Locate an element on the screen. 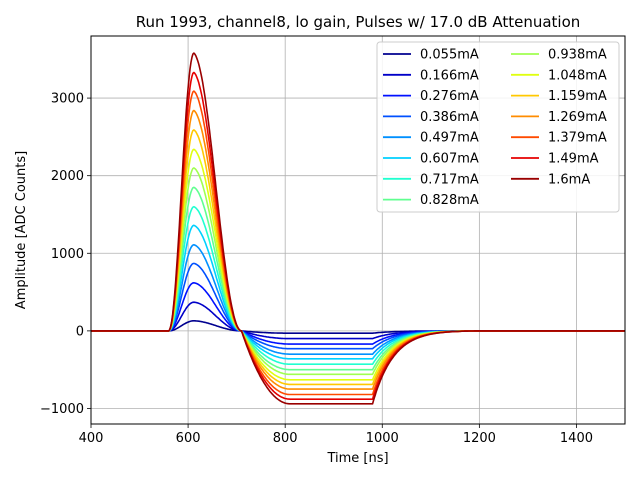 The image size is (640, 480). legend-label: 0.386mA is located at coordinates (449, 117).